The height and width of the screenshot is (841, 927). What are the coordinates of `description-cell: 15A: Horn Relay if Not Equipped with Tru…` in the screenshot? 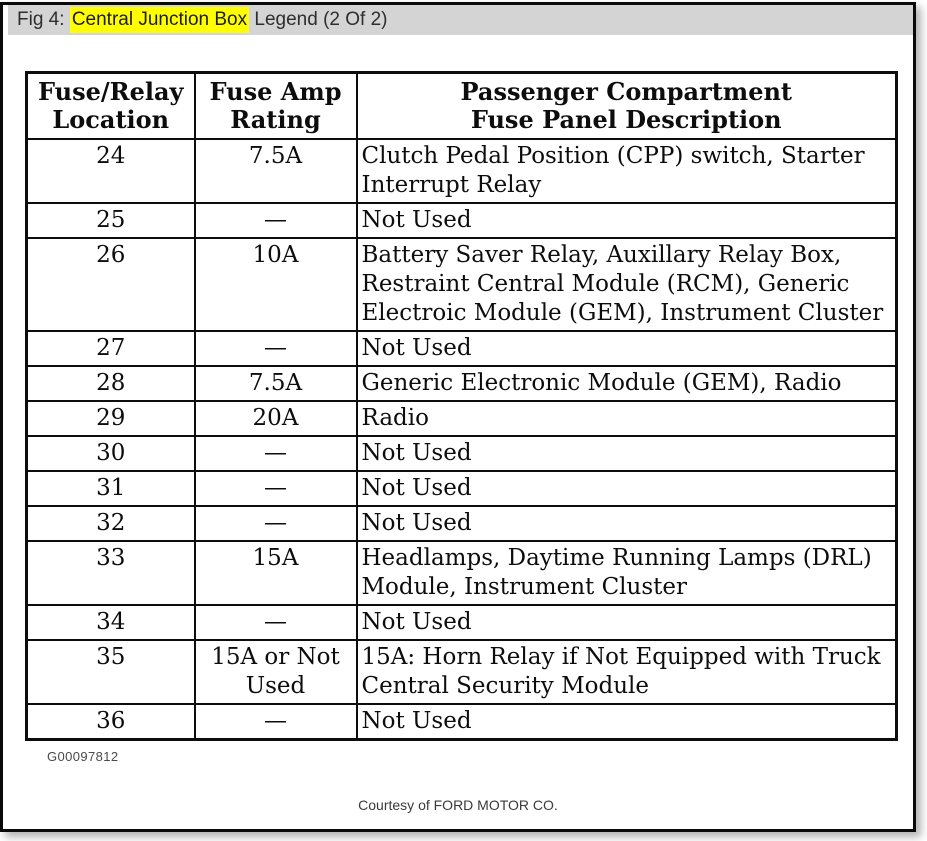 It's located at (626, 672).